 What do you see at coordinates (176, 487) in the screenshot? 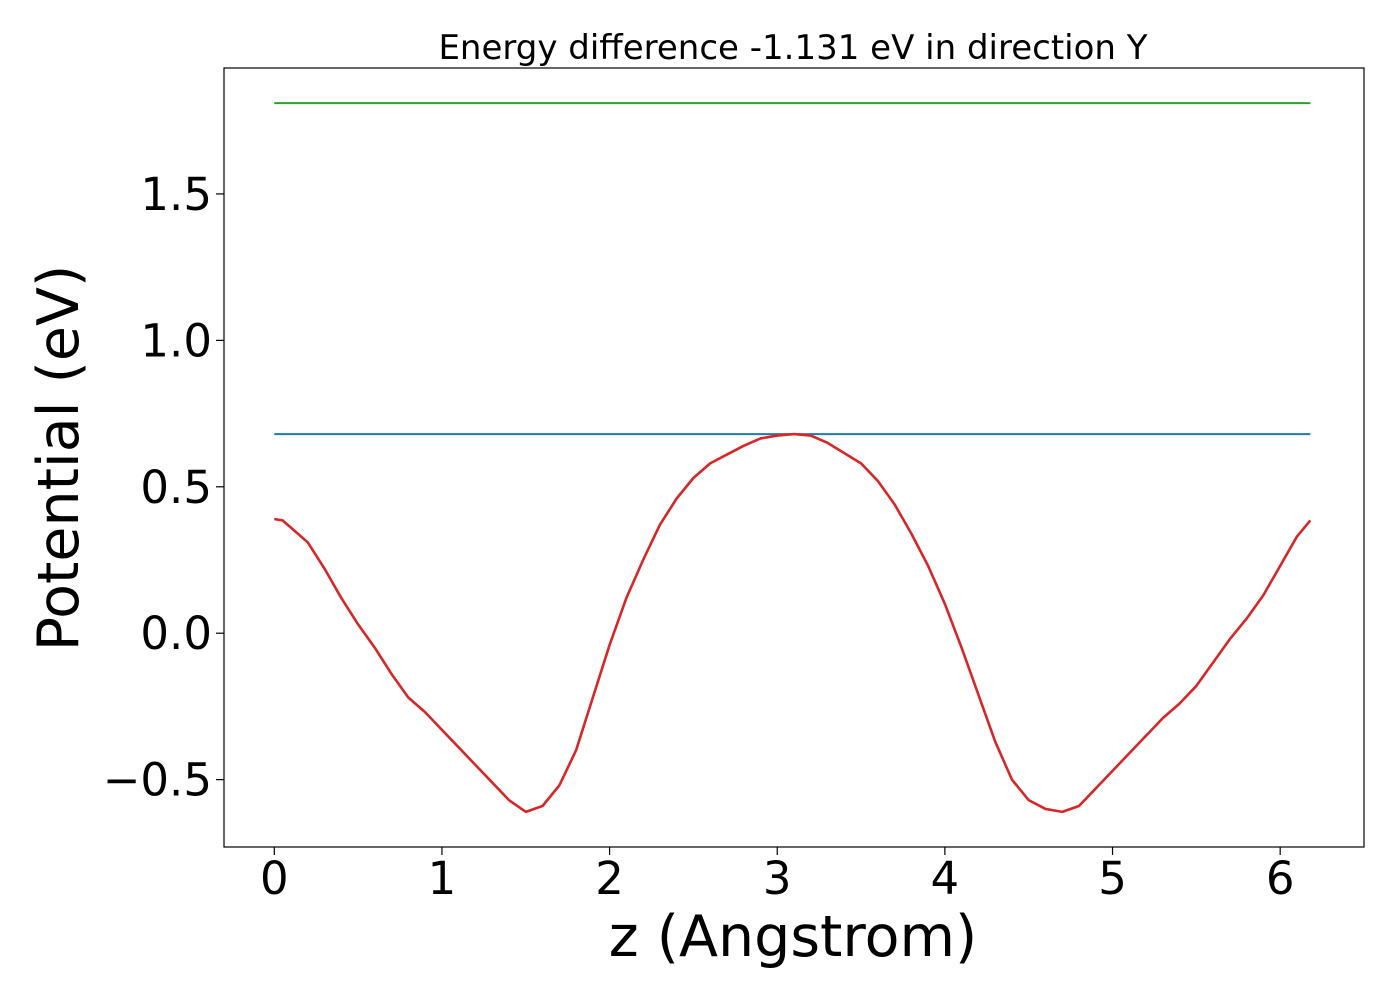
I see `y-tick-label: 0.5` at bounding box center [176, 487].